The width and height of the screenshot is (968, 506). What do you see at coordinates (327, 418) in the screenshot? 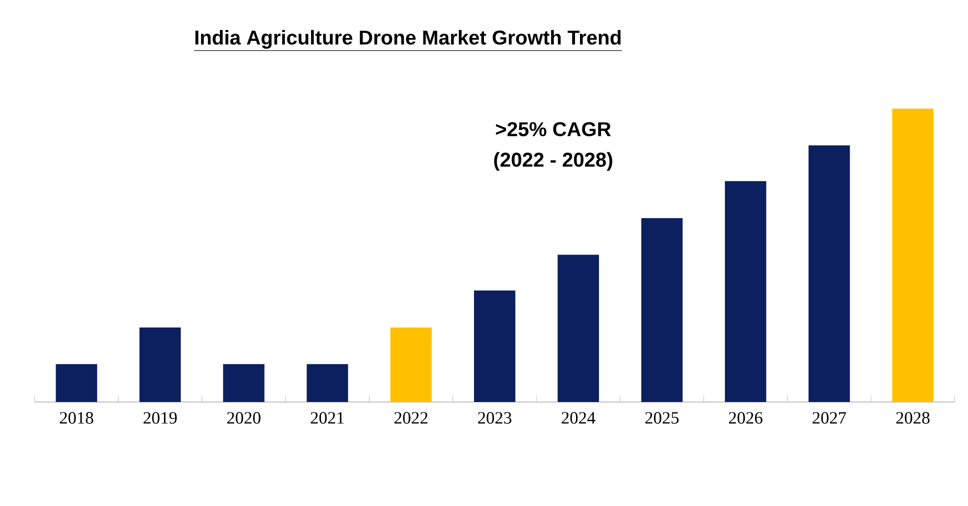
I see `x-tick-label: 2021` at bounding box center [327, 418].